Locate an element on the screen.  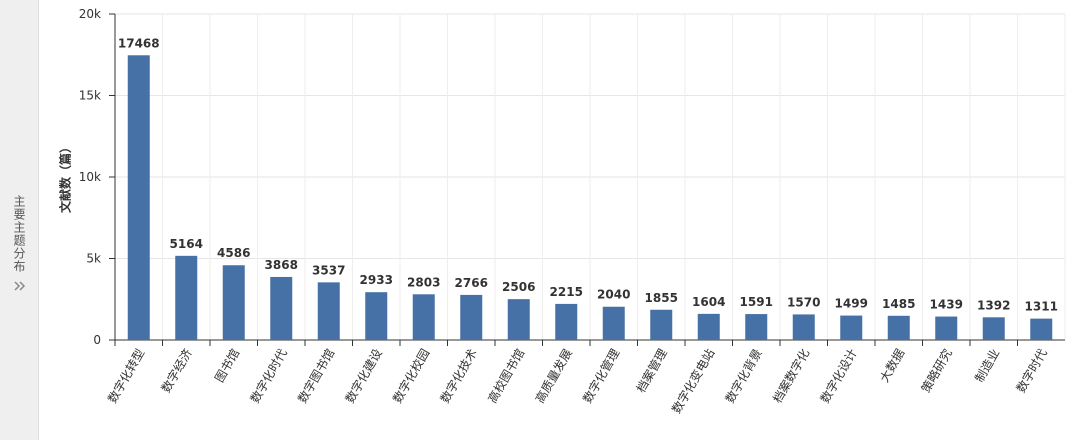
x-tick-label: 数字化管理 is located at coordinates (600, 375).